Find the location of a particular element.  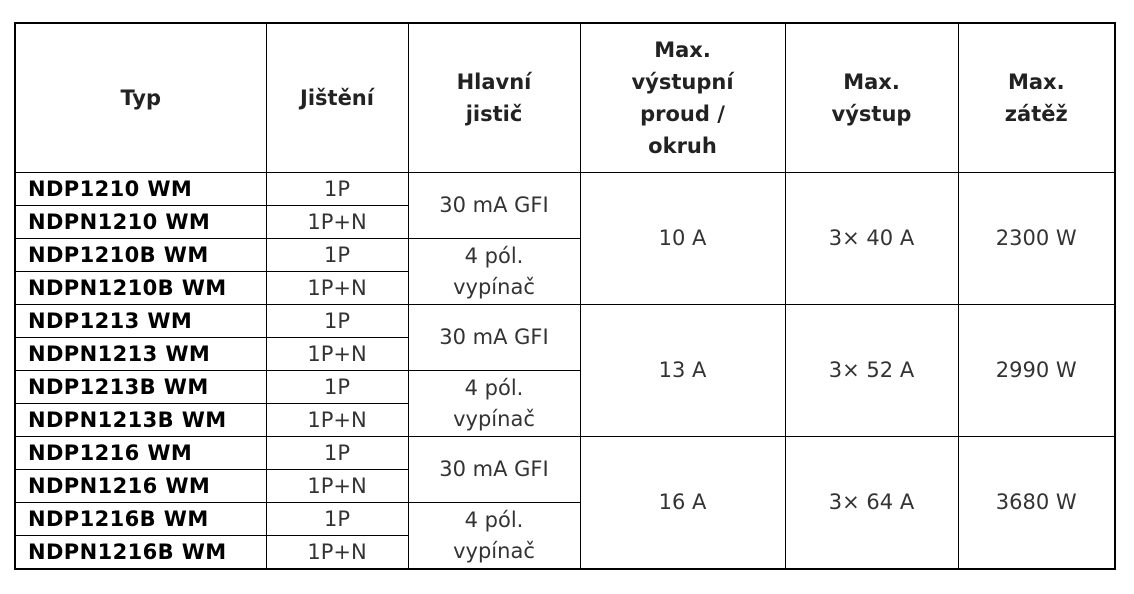

cell-line: Typ is located at coordinates (141, 98).